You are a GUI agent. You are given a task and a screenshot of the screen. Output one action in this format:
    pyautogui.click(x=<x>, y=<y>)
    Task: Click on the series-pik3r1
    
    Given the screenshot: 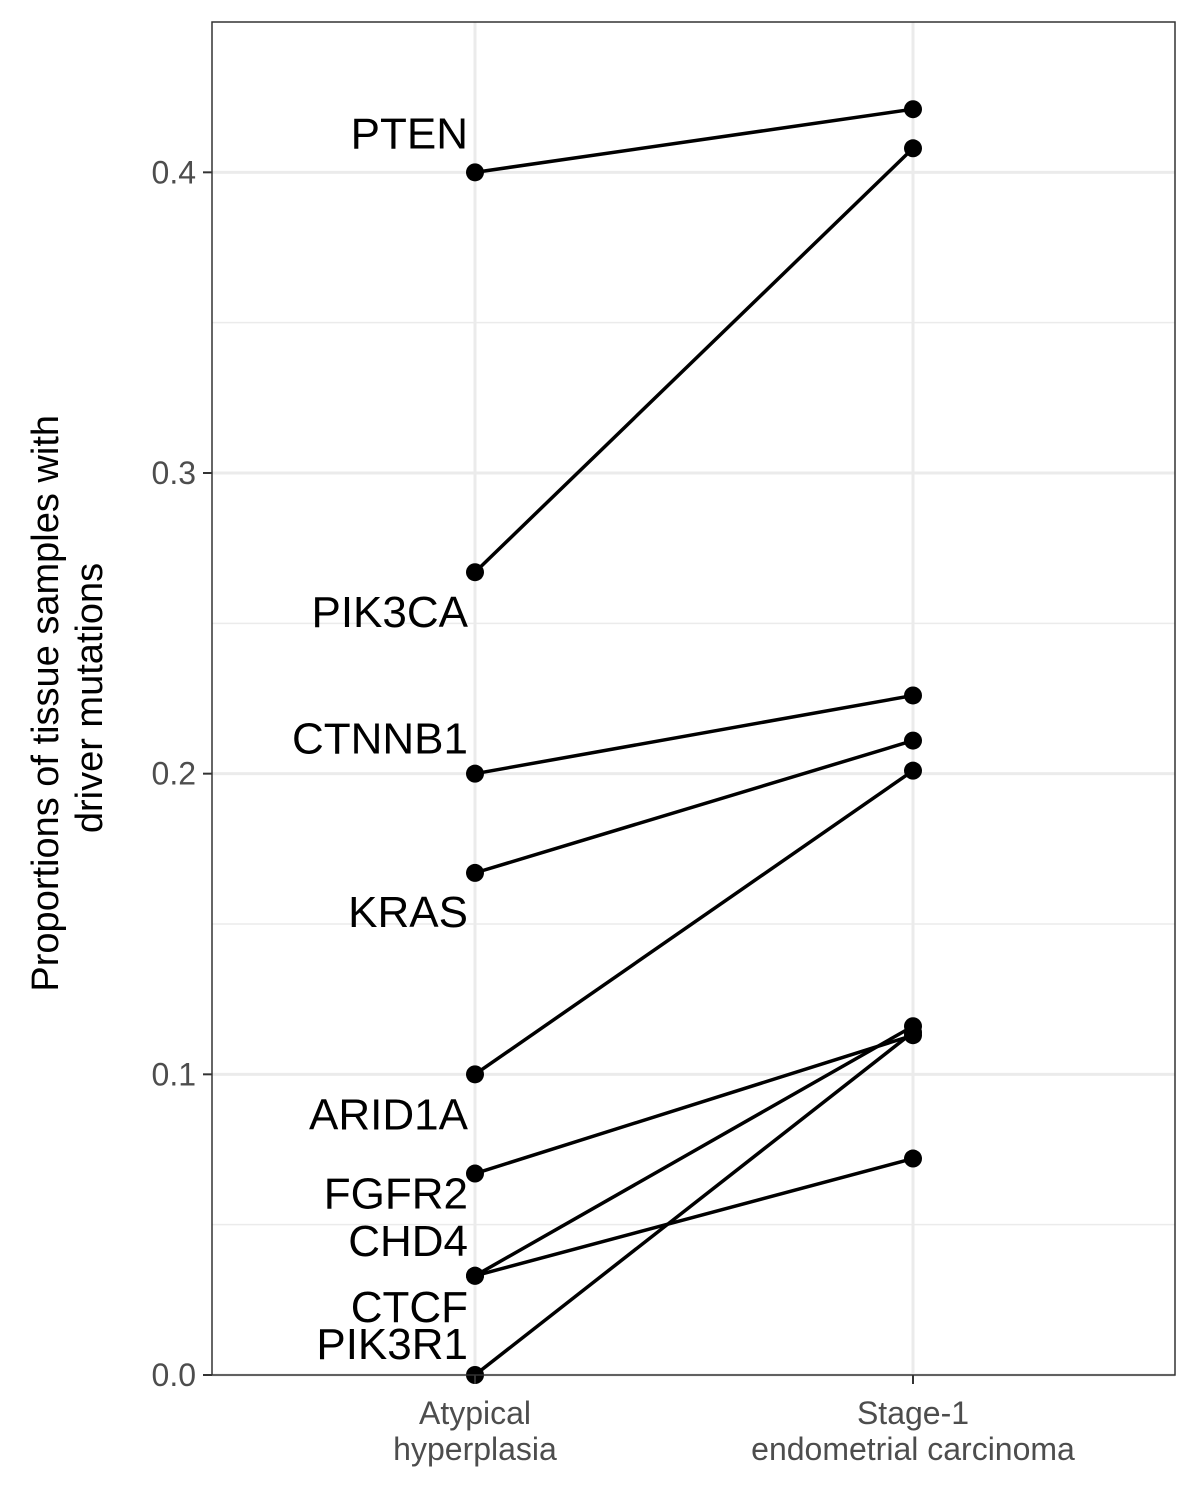 What is the action you would take?
    pyautogui.click(x=694, y=1203)
    